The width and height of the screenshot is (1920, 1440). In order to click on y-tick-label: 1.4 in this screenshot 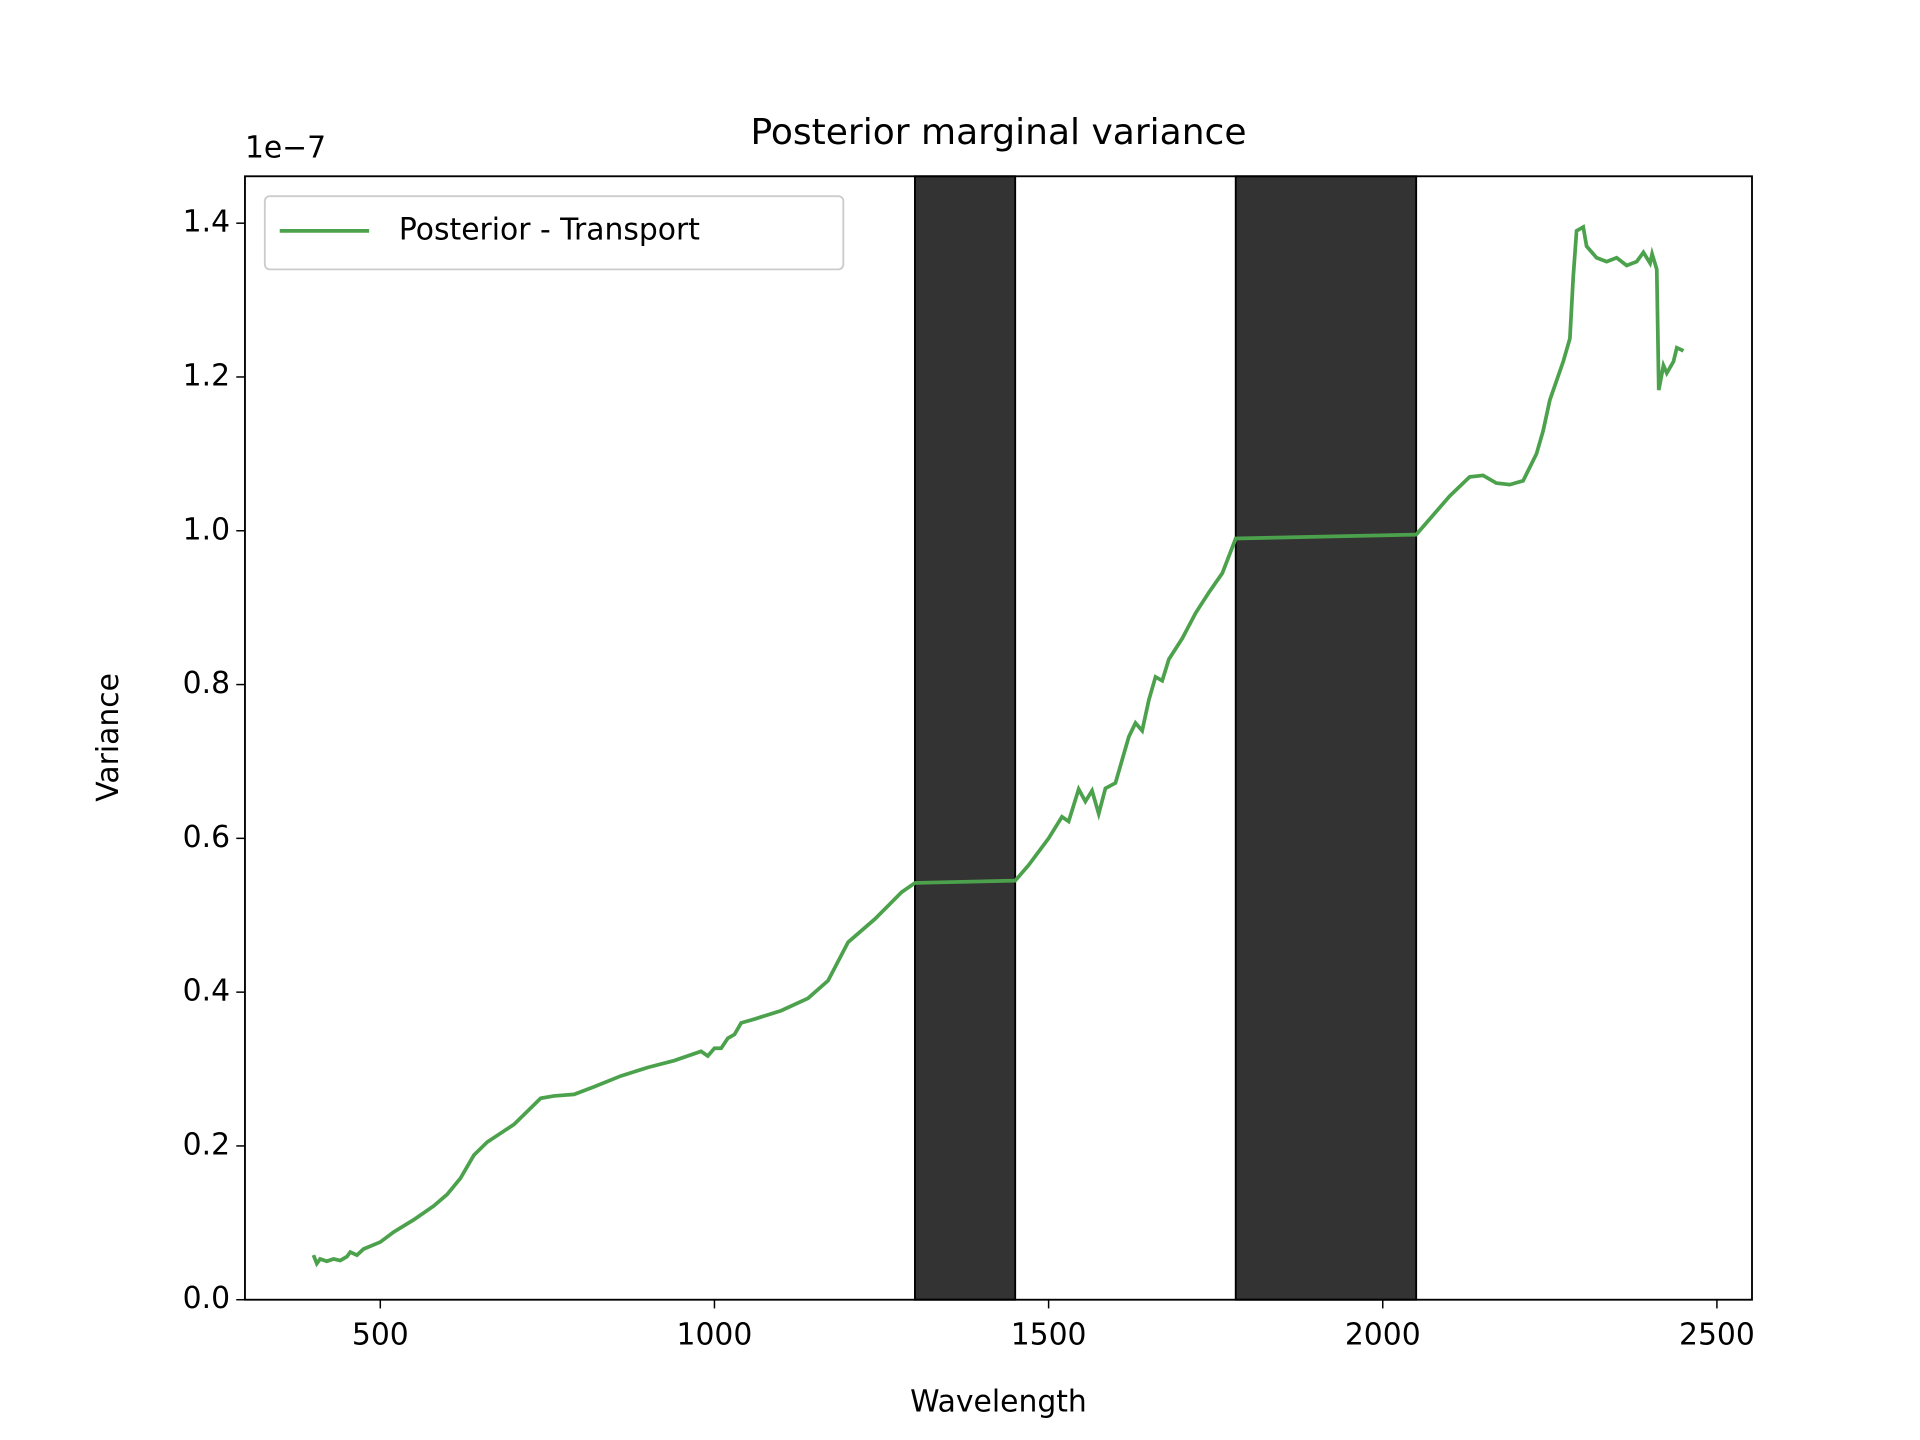, I will do `click(206, 222)`.